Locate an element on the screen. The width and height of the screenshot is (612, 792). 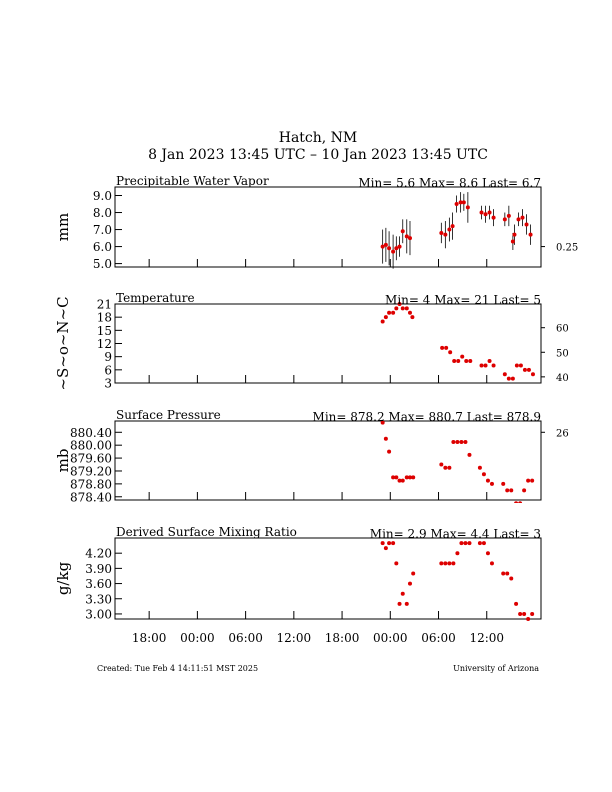
y-tick-label: 12 is located at coordinates (104, 344).